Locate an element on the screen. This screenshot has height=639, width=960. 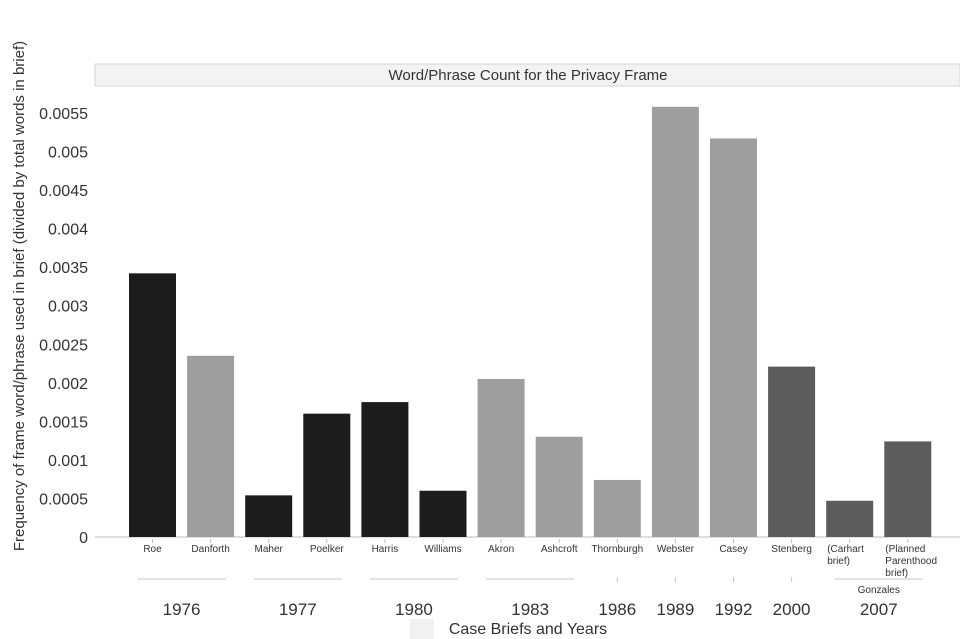
x-case-label: Parenthood is located at coordinates (911, 561).